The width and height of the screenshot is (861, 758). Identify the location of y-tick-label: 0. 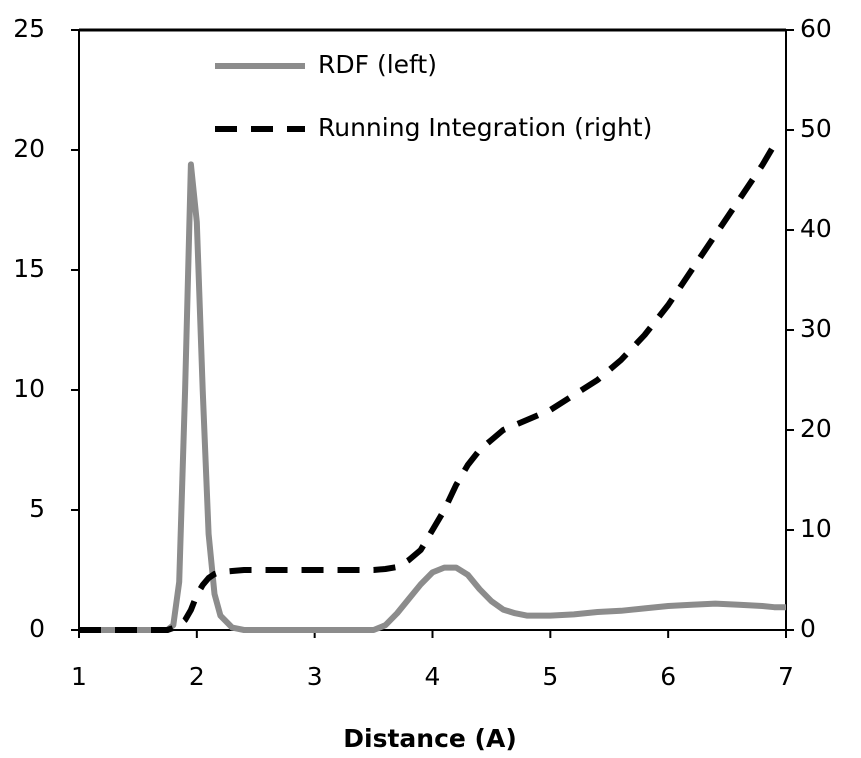
(37, 628).